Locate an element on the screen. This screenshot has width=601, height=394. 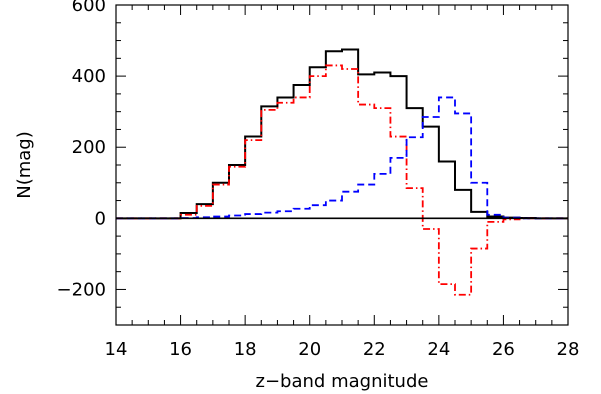
y-tick-label: 600 is located at coordinates (89, 8).